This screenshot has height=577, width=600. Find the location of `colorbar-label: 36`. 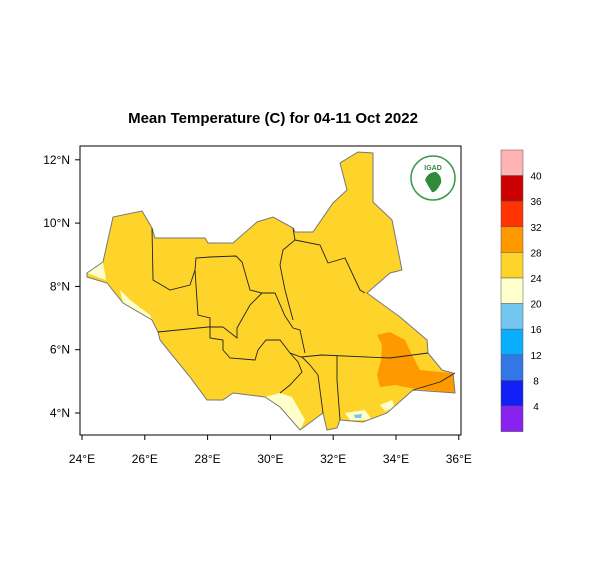

colorbar-label: 36 is located at coordinates (536, 202).